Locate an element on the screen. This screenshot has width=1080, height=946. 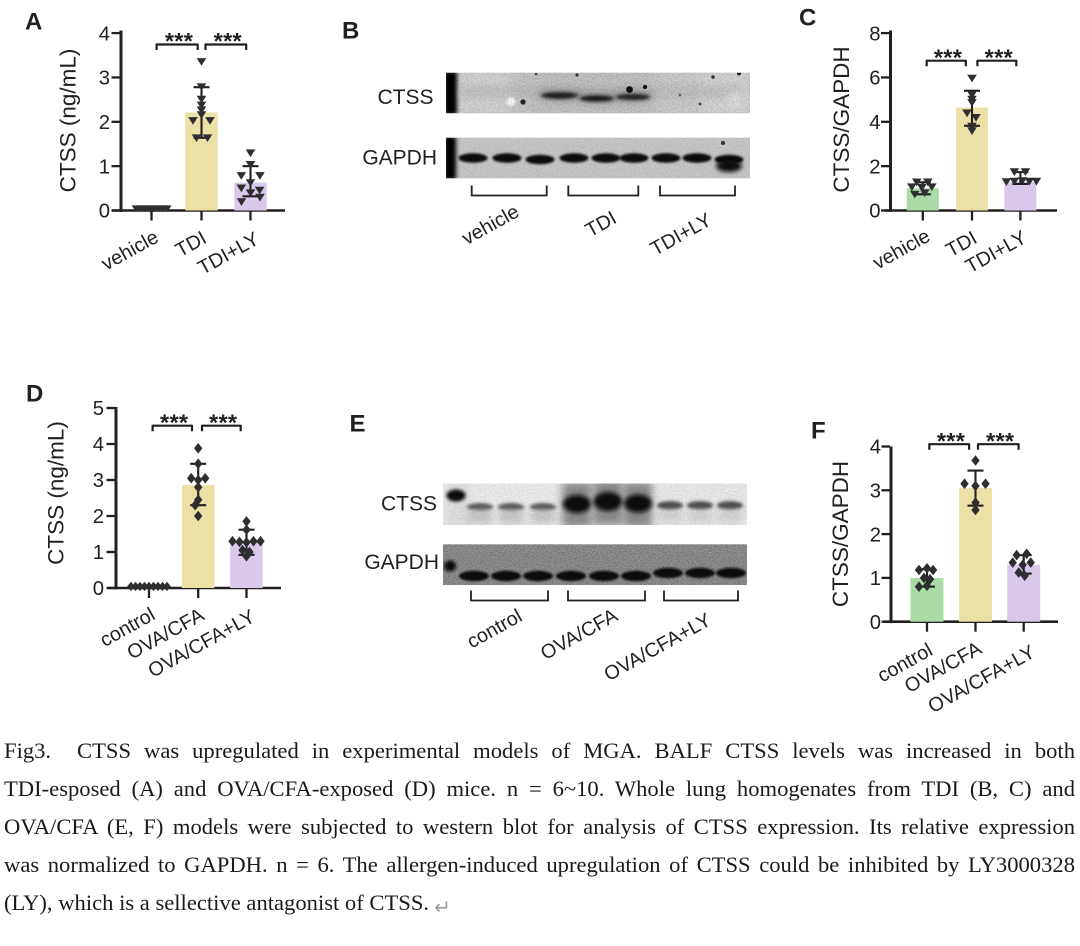
svg-text: TDI is located at coordinates (601, 224).